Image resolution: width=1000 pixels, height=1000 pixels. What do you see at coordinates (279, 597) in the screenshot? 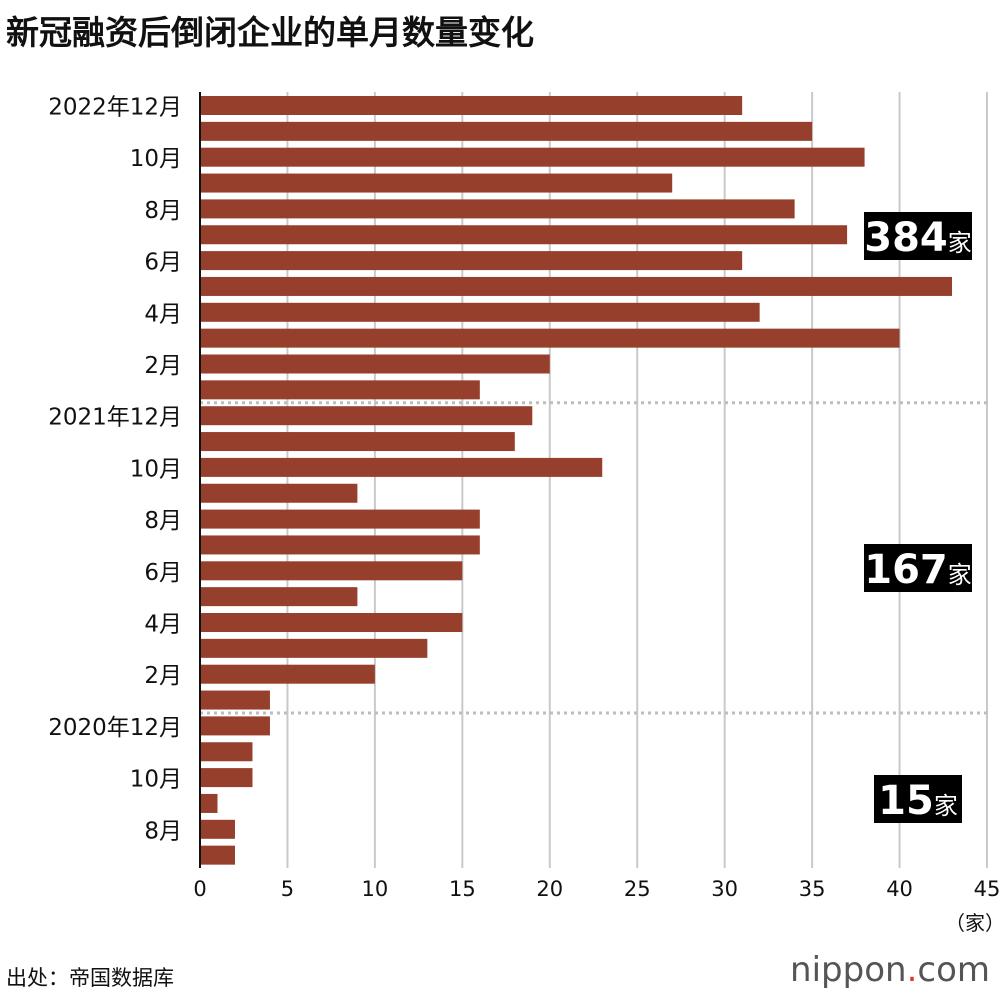
I see `bar: 2021年5月: 9` at bounding box center [279, 597].